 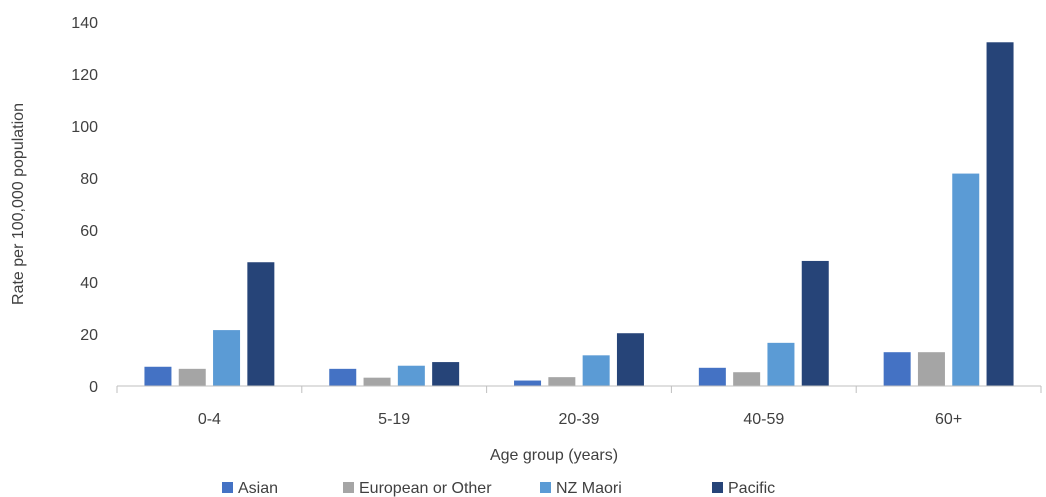 I want to click on legend-item: NZ Maori, so click(x=581, y=488).